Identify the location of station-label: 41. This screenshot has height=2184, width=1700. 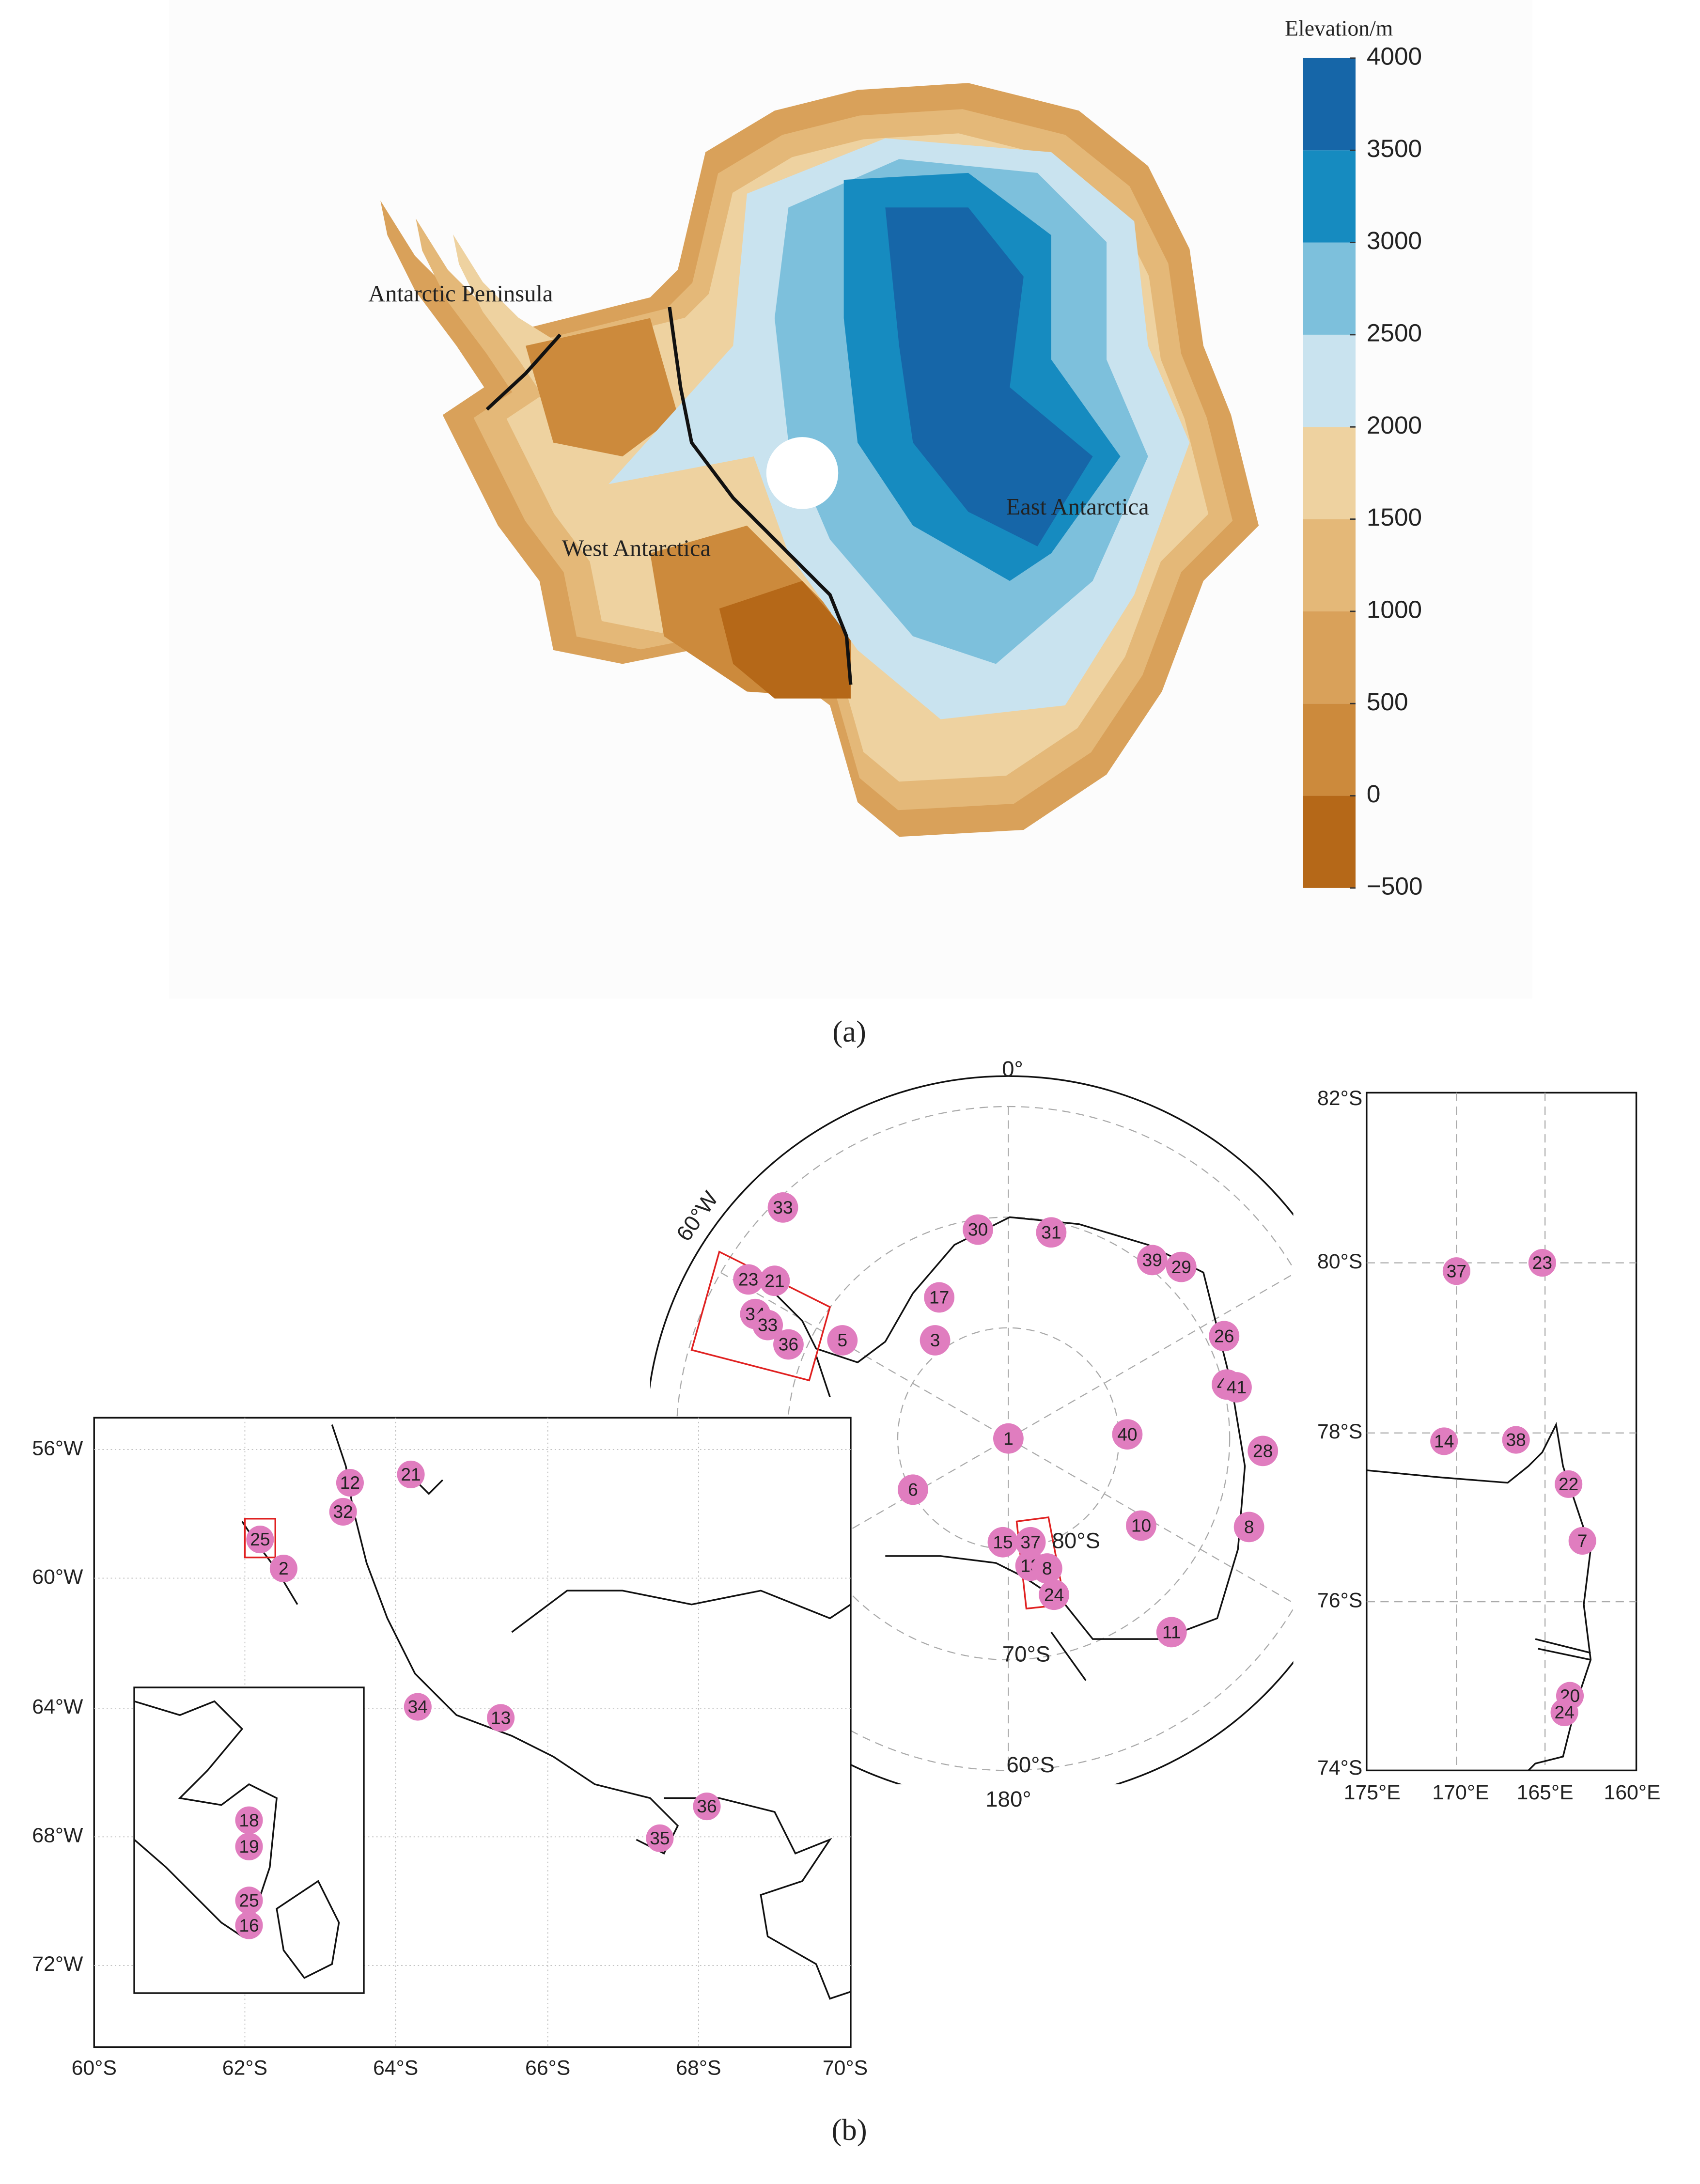
(1237, 1387).